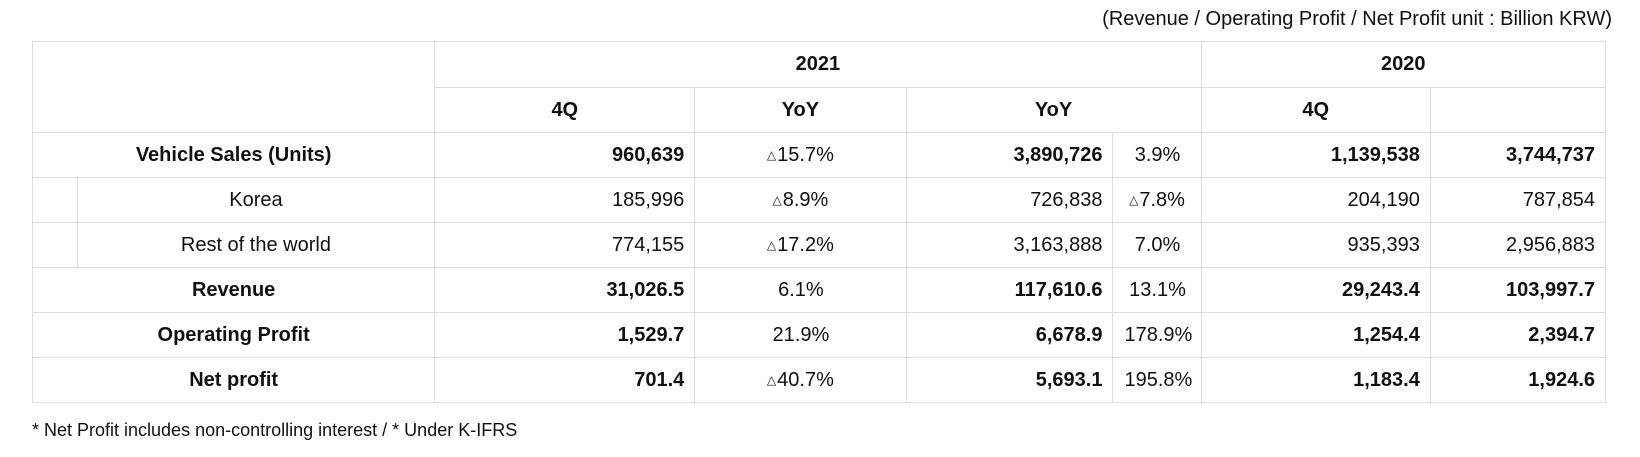 The height and width of the screenshot is (457, 1640). Describe the element at coordinates (1009, 245) in the screenshot. I see `cell-fy: 3,163,888` at that location.